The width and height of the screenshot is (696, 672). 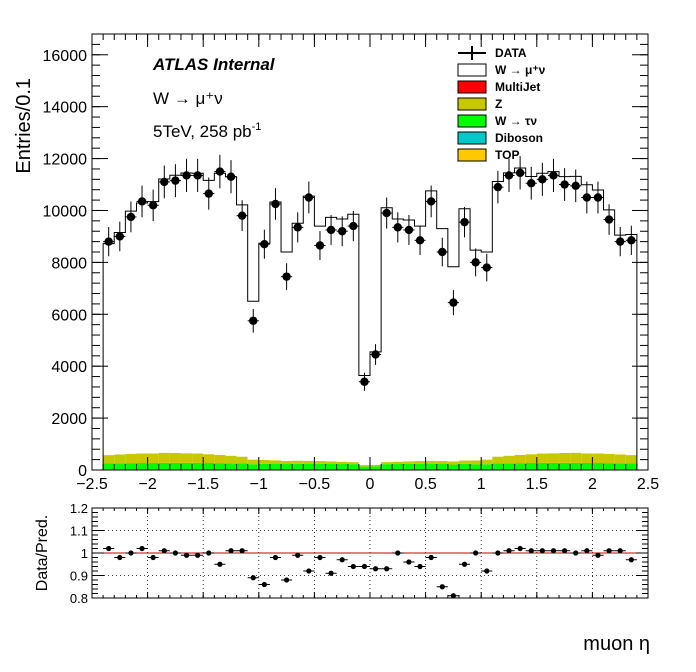 I want to click on x-axis-title: muon η, so click(x=616, y=644).